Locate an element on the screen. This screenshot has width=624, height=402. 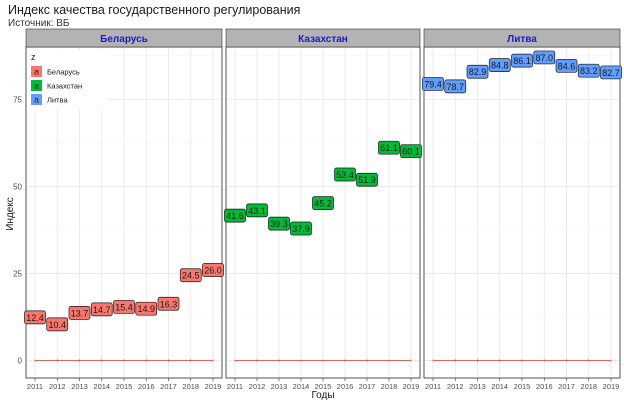
data-label: 14.9 is located at coordinates (146, 309).